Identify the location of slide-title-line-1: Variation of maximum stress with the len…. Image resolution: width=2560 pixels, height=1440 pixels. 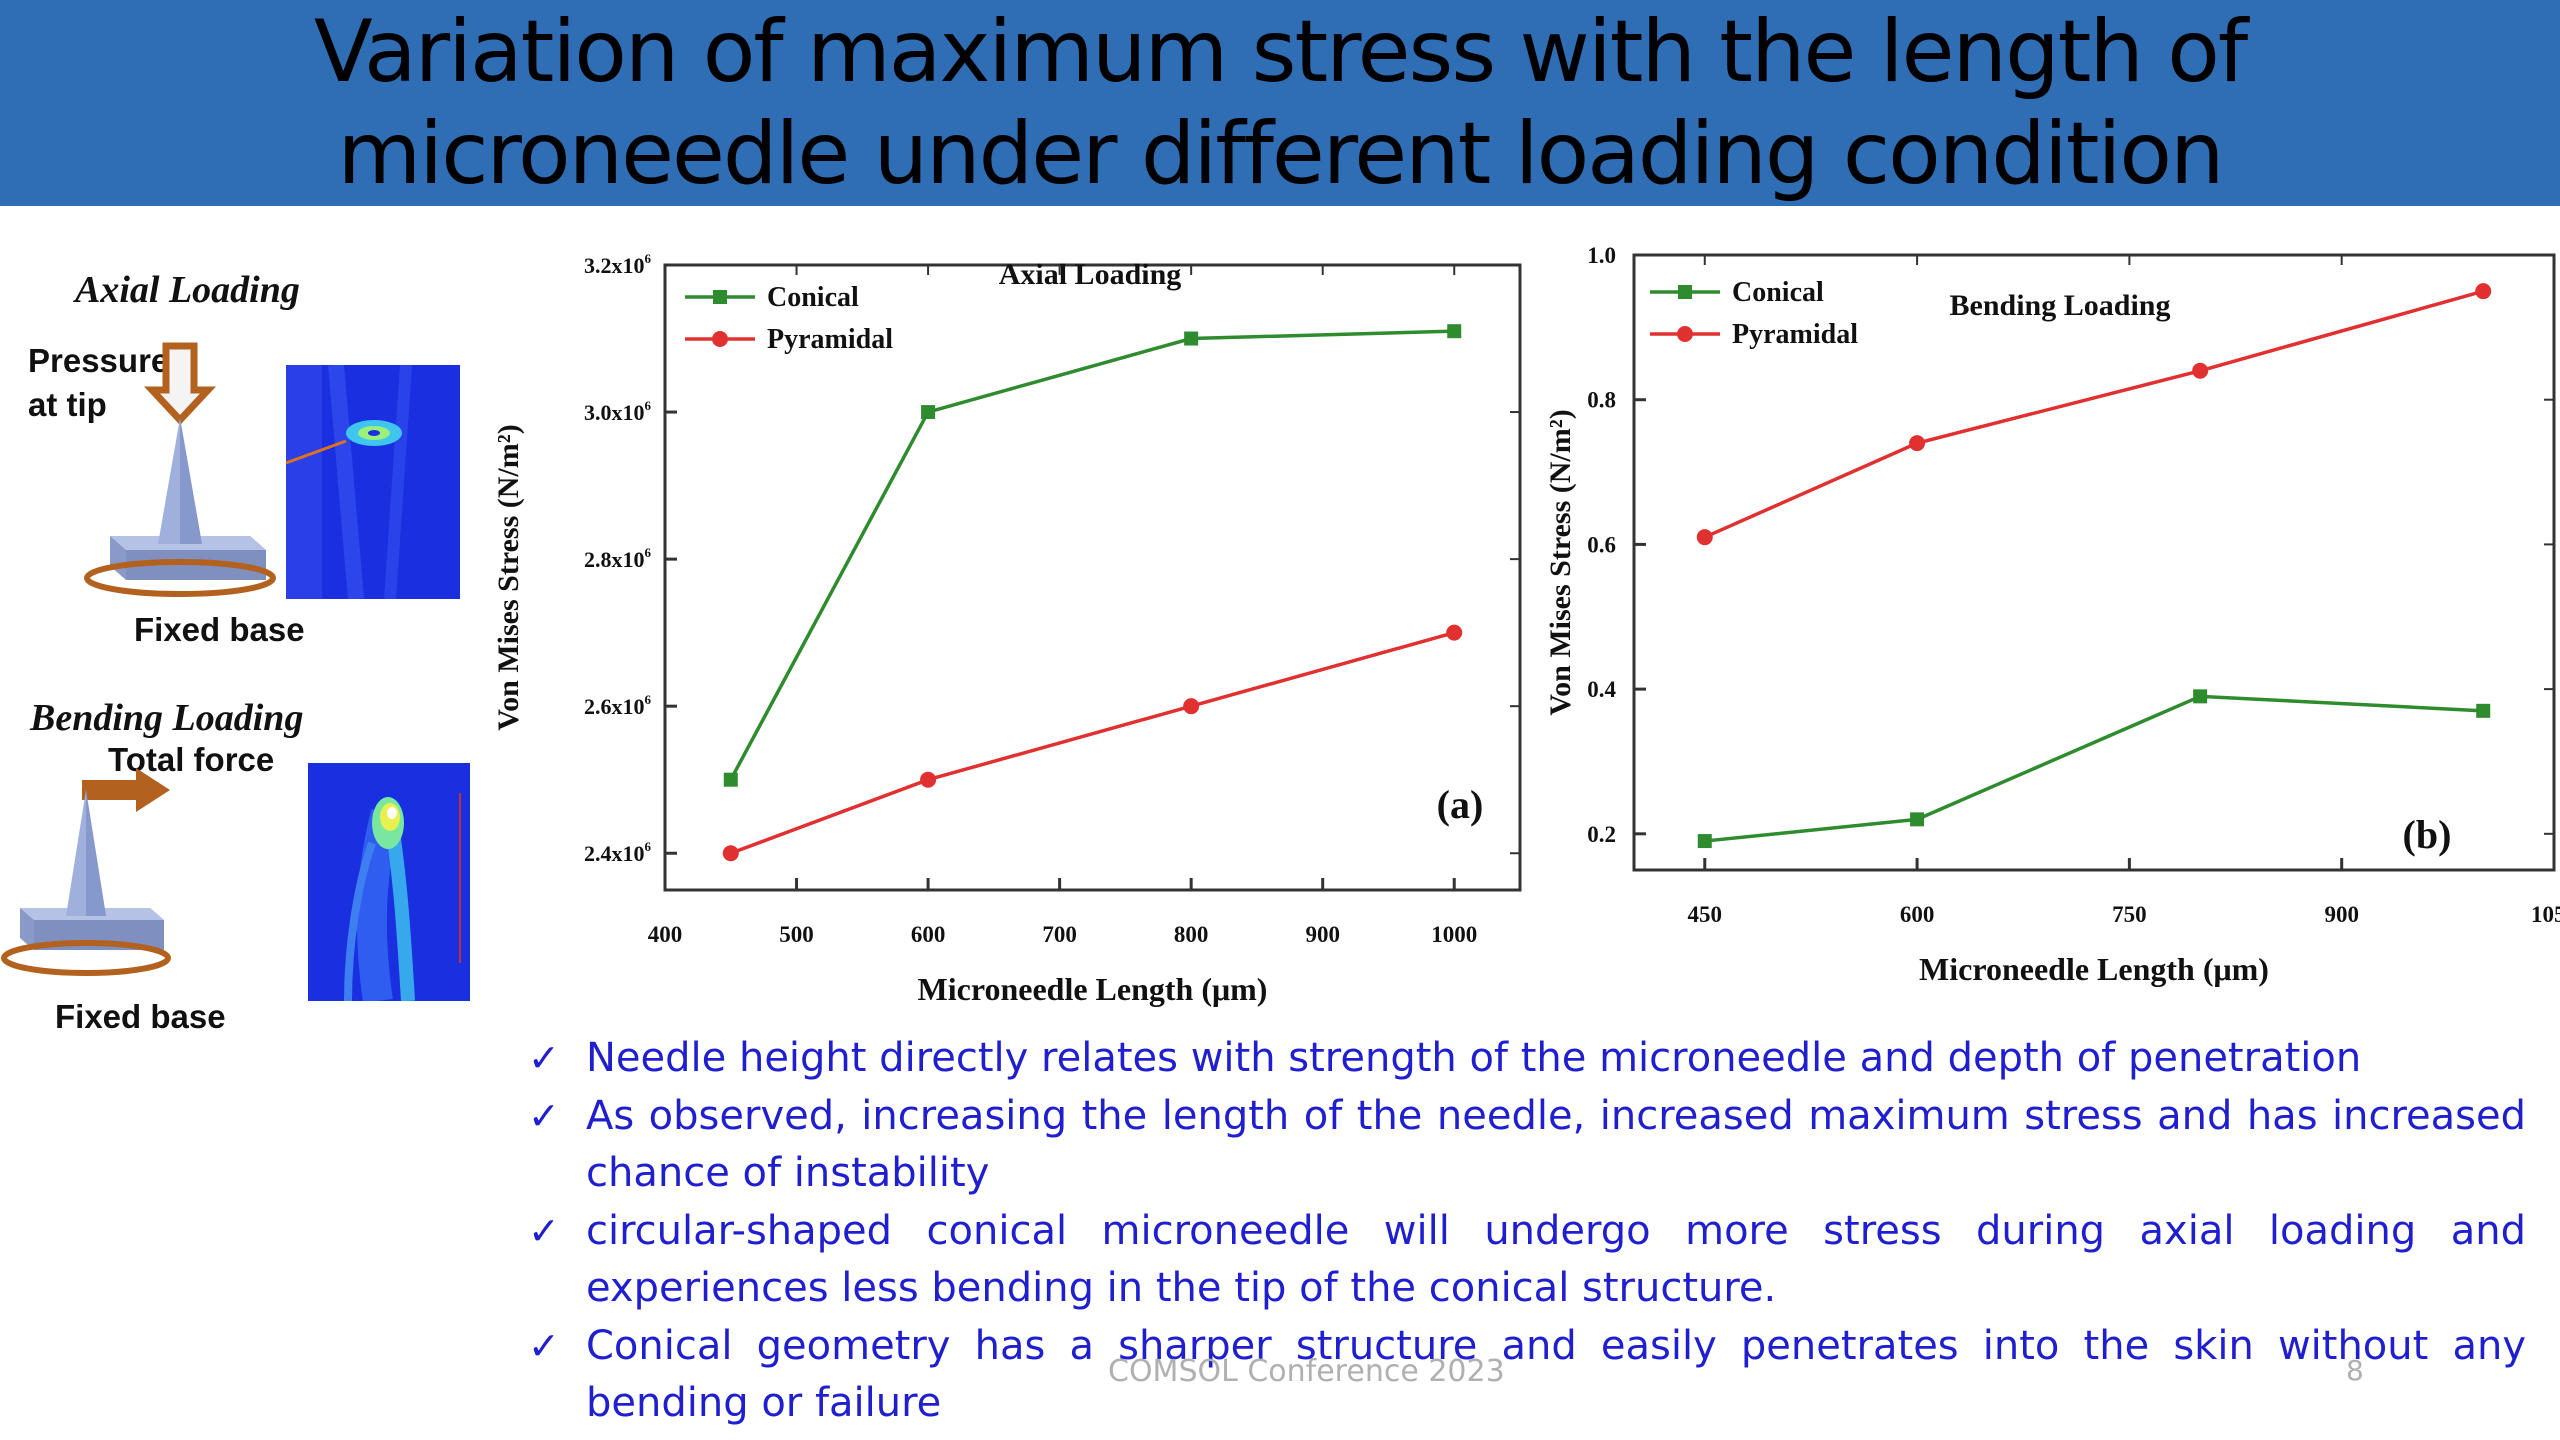
(1280, 52).